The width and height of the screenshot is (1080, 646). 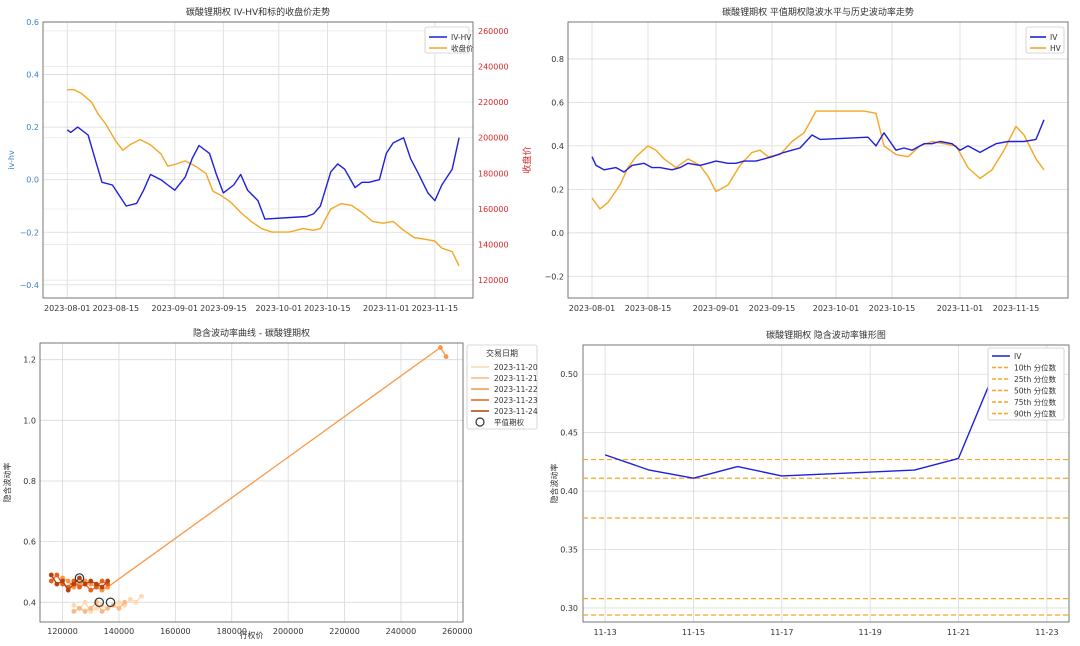 I want to click on y-tick-label: 1.0, so click(x=29, y=420).